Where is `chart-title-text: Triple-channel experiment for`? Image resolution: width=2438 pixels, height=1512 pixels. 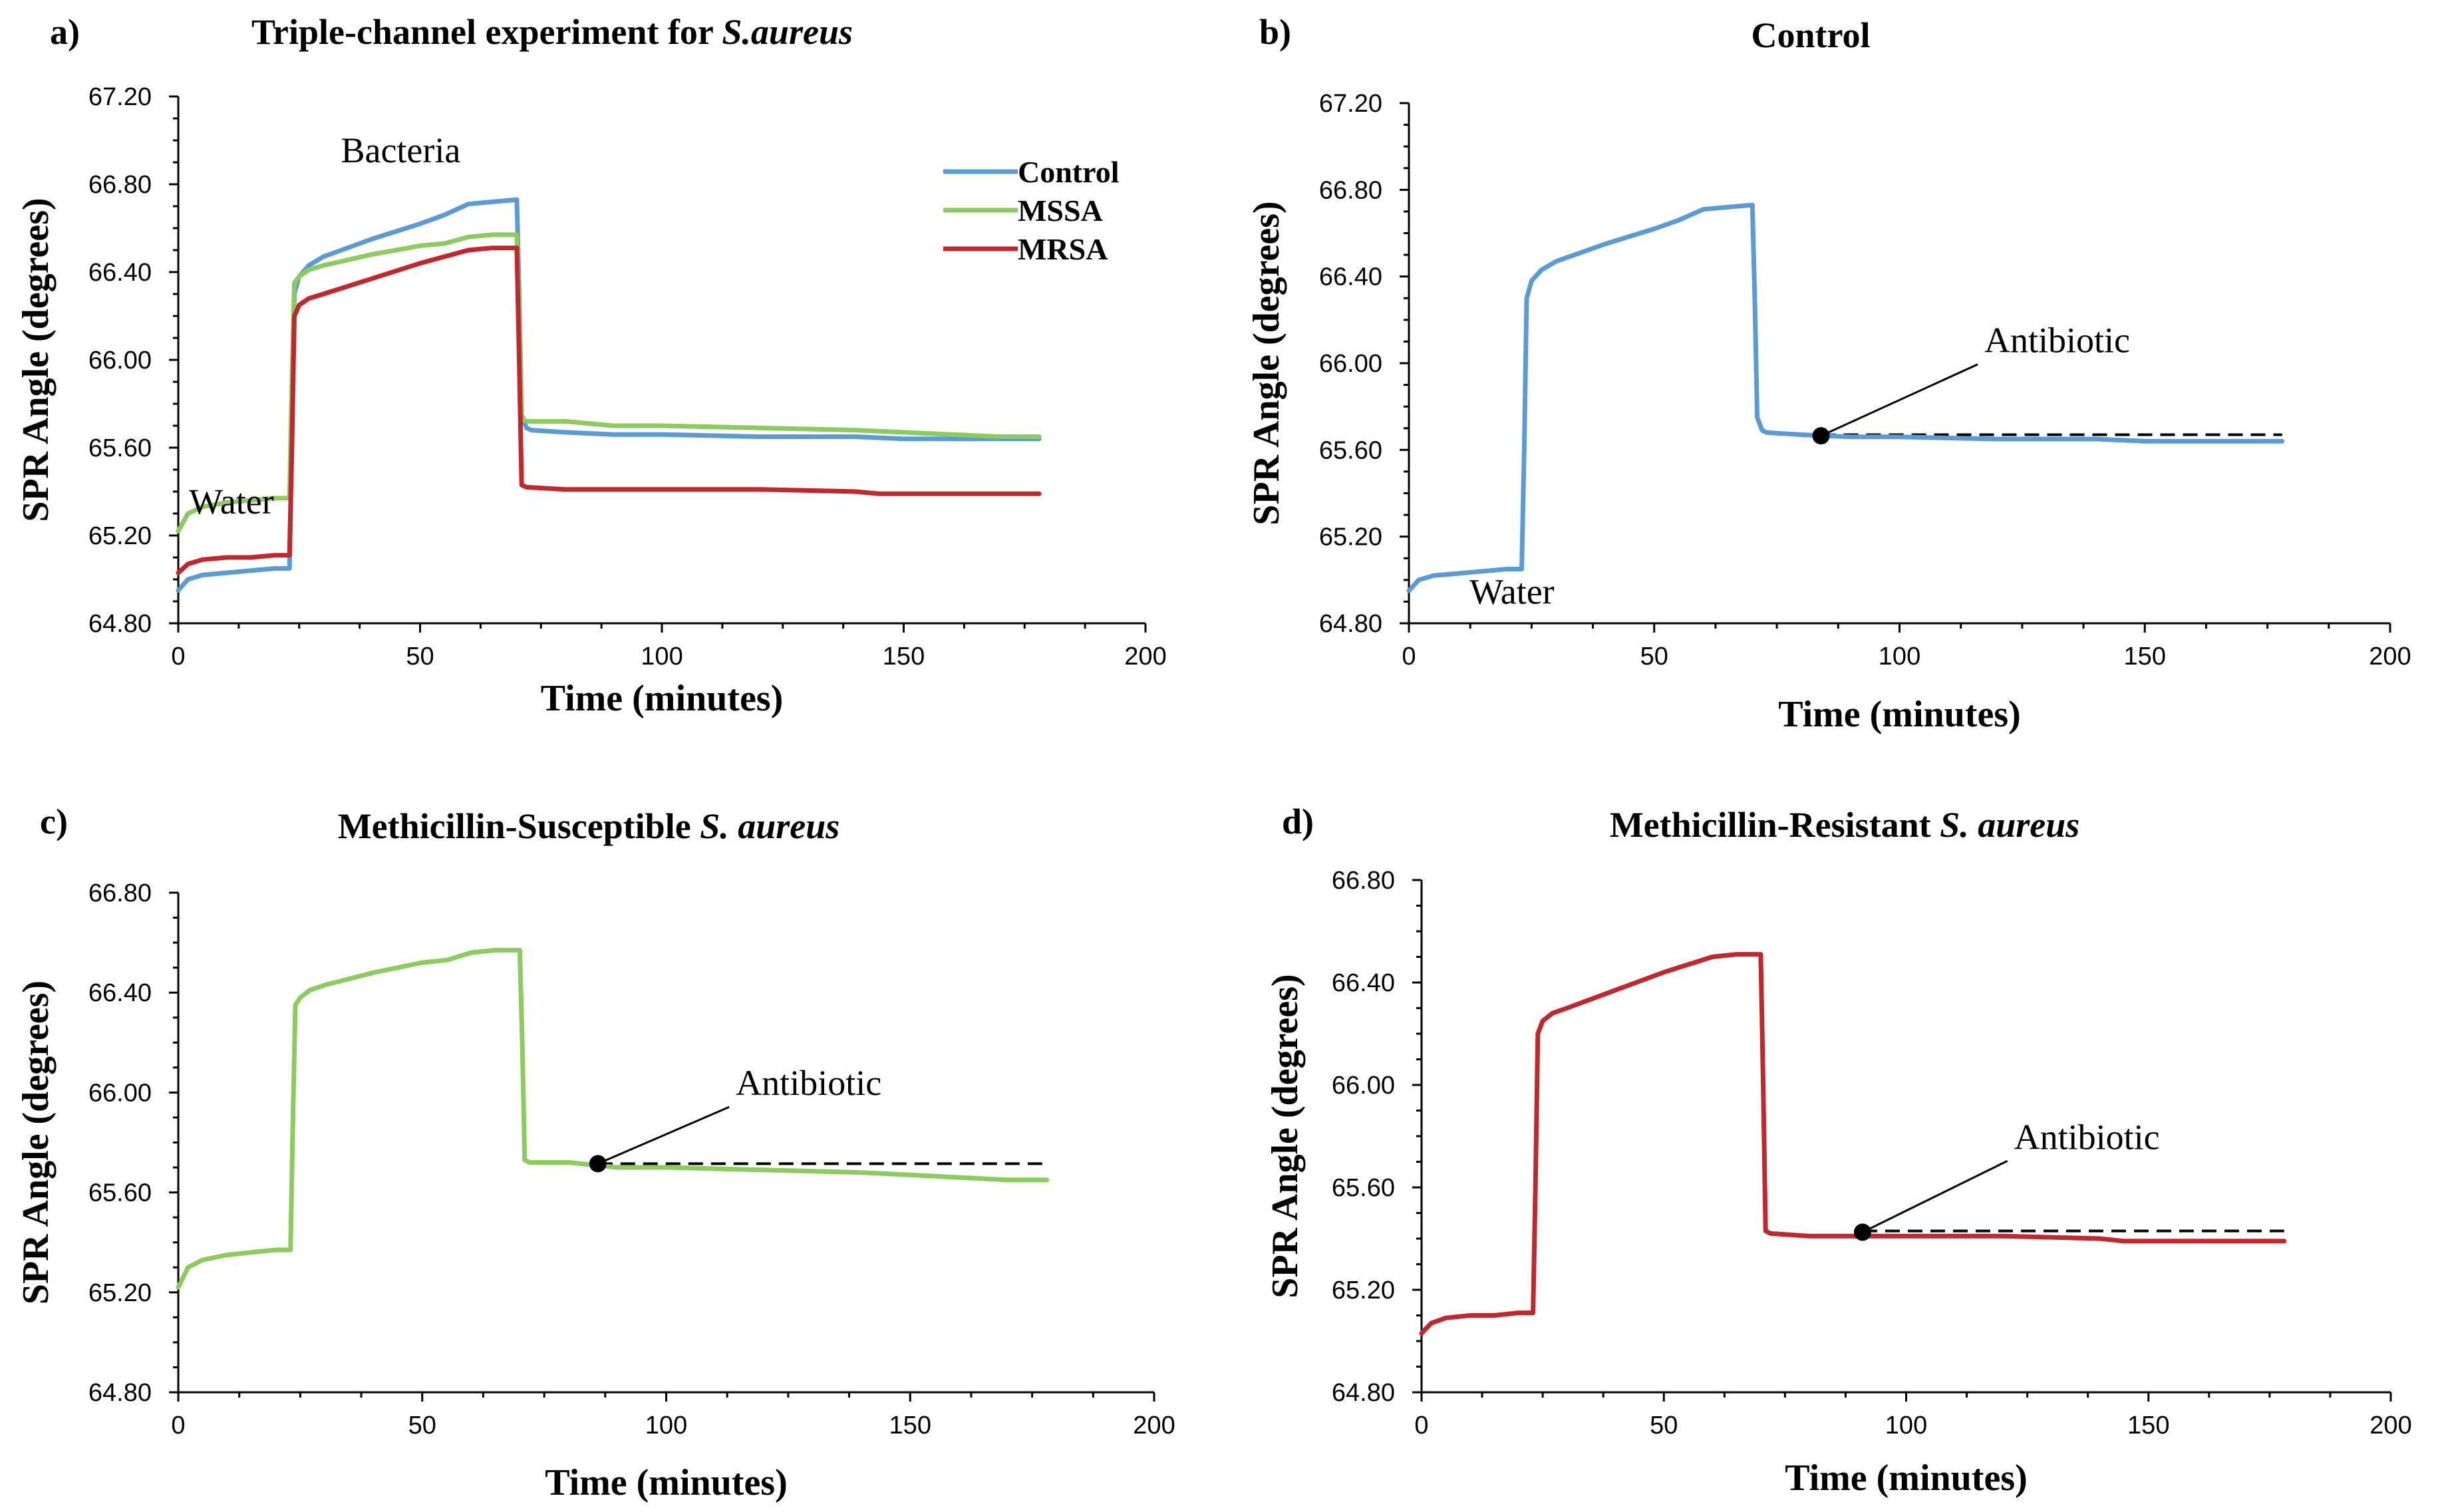
chart-title-text: Triple-channel experiment for is located at coordinates (486, 32).